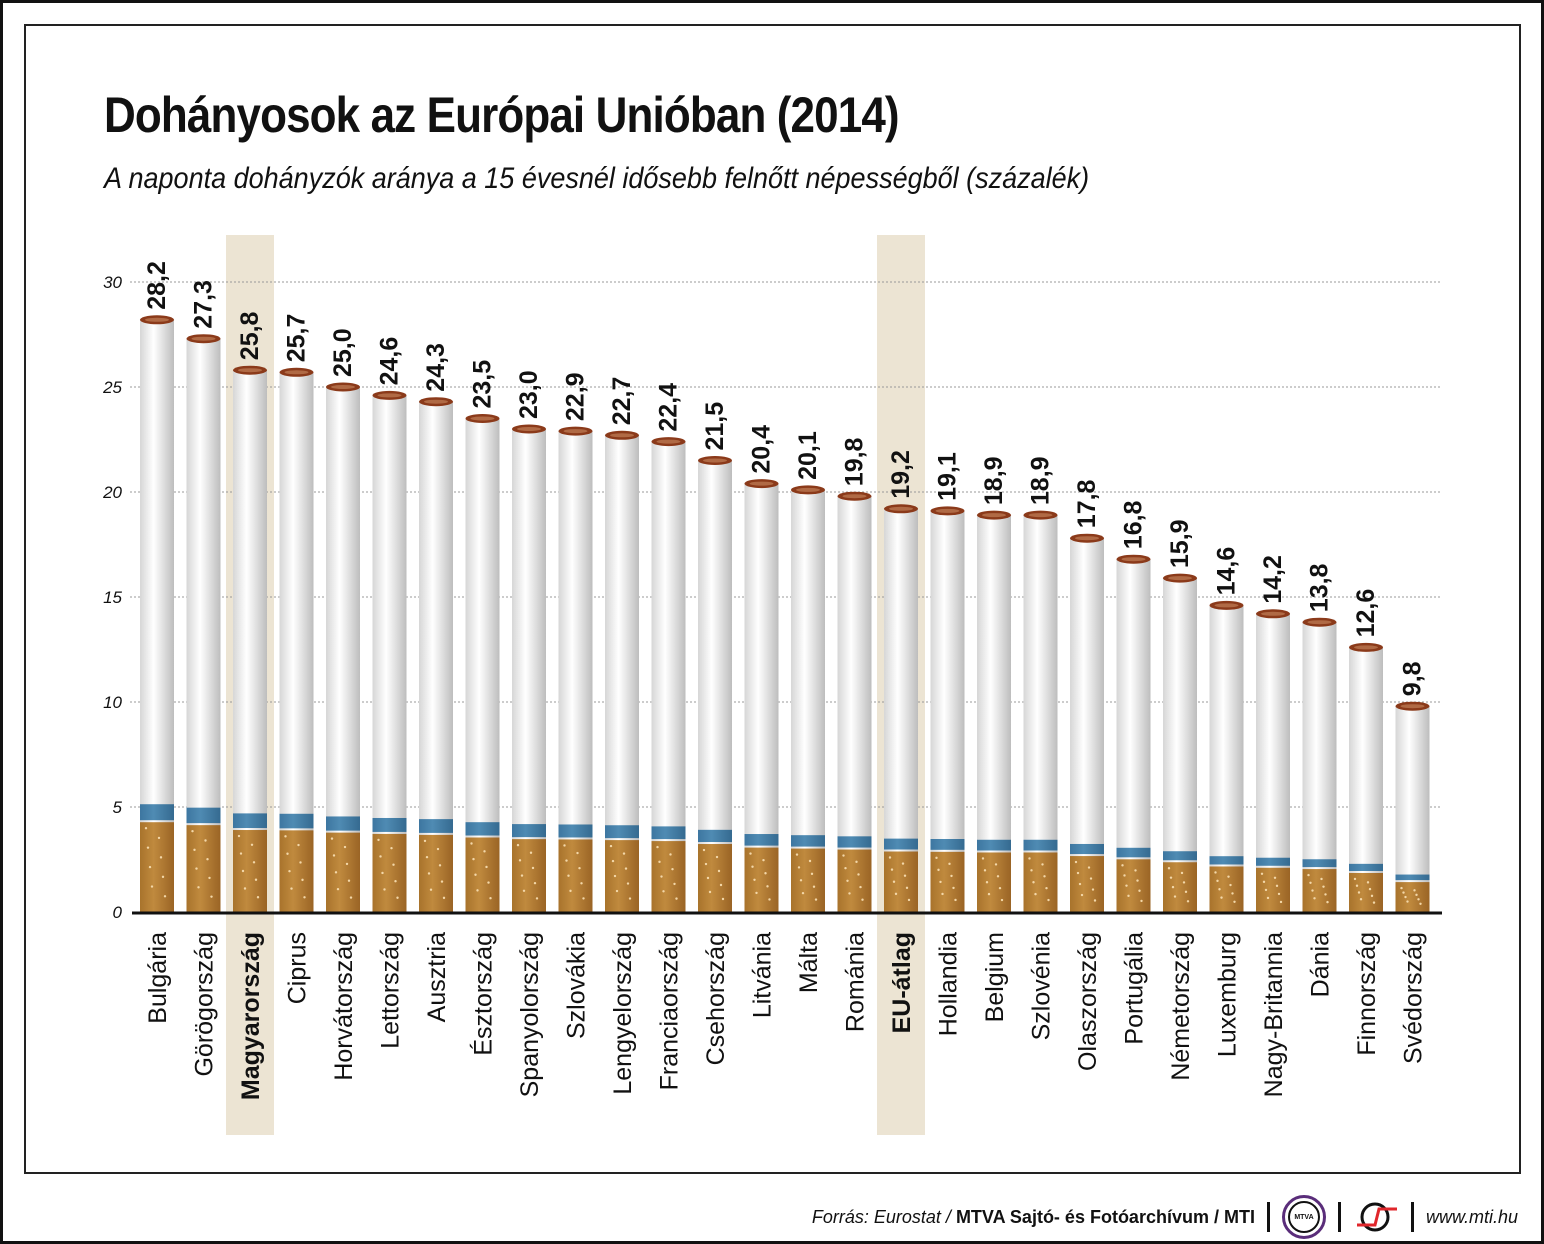  I want to click on value-label: 22,4, so click(669, 407).